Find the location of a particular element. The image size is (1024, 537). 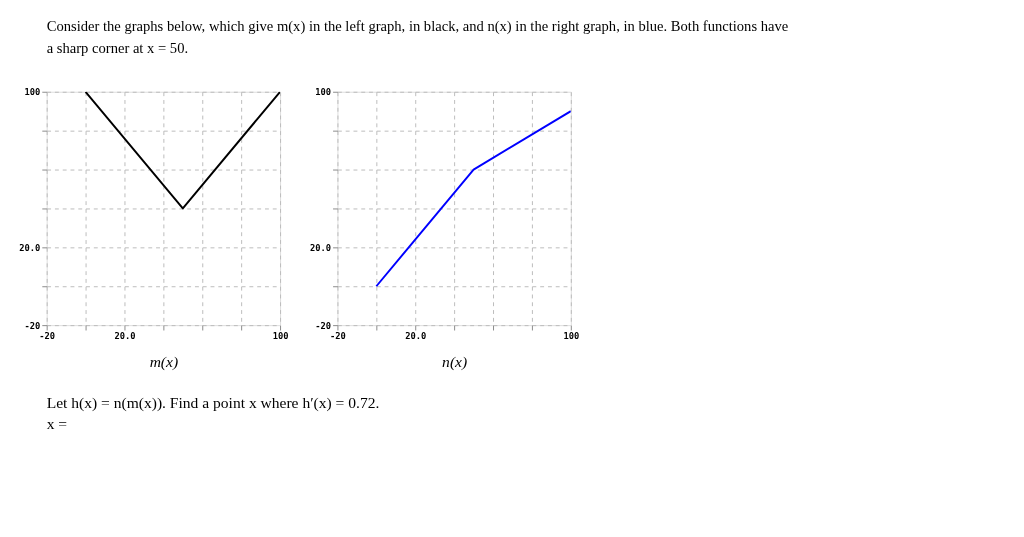

x-axis-title: n(x) is located at coordinates (455, 362).